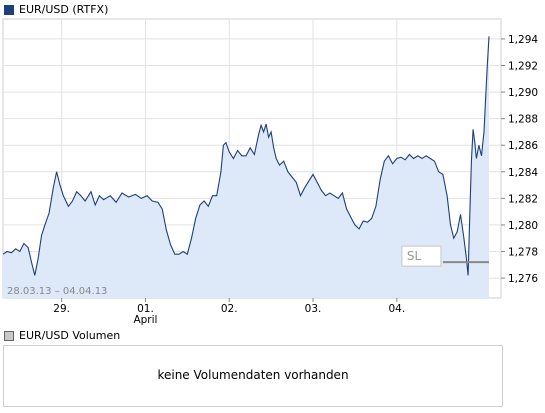 This screenshot has height=413, width=545. I want to click on y-tick-label: 1,290, so click(523, 93).